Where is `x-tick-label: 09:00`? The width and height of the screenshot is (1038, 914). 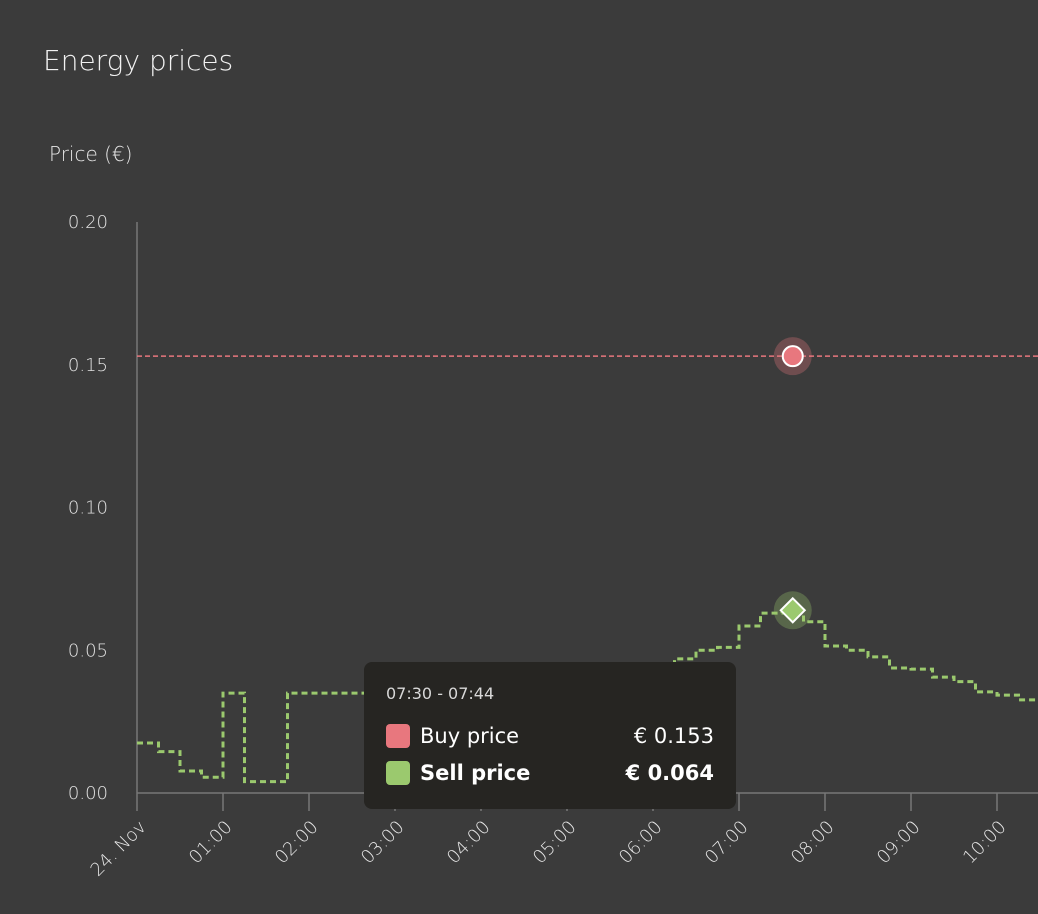 x-tick-label: 09:00 is located at coordinates (899, 843).